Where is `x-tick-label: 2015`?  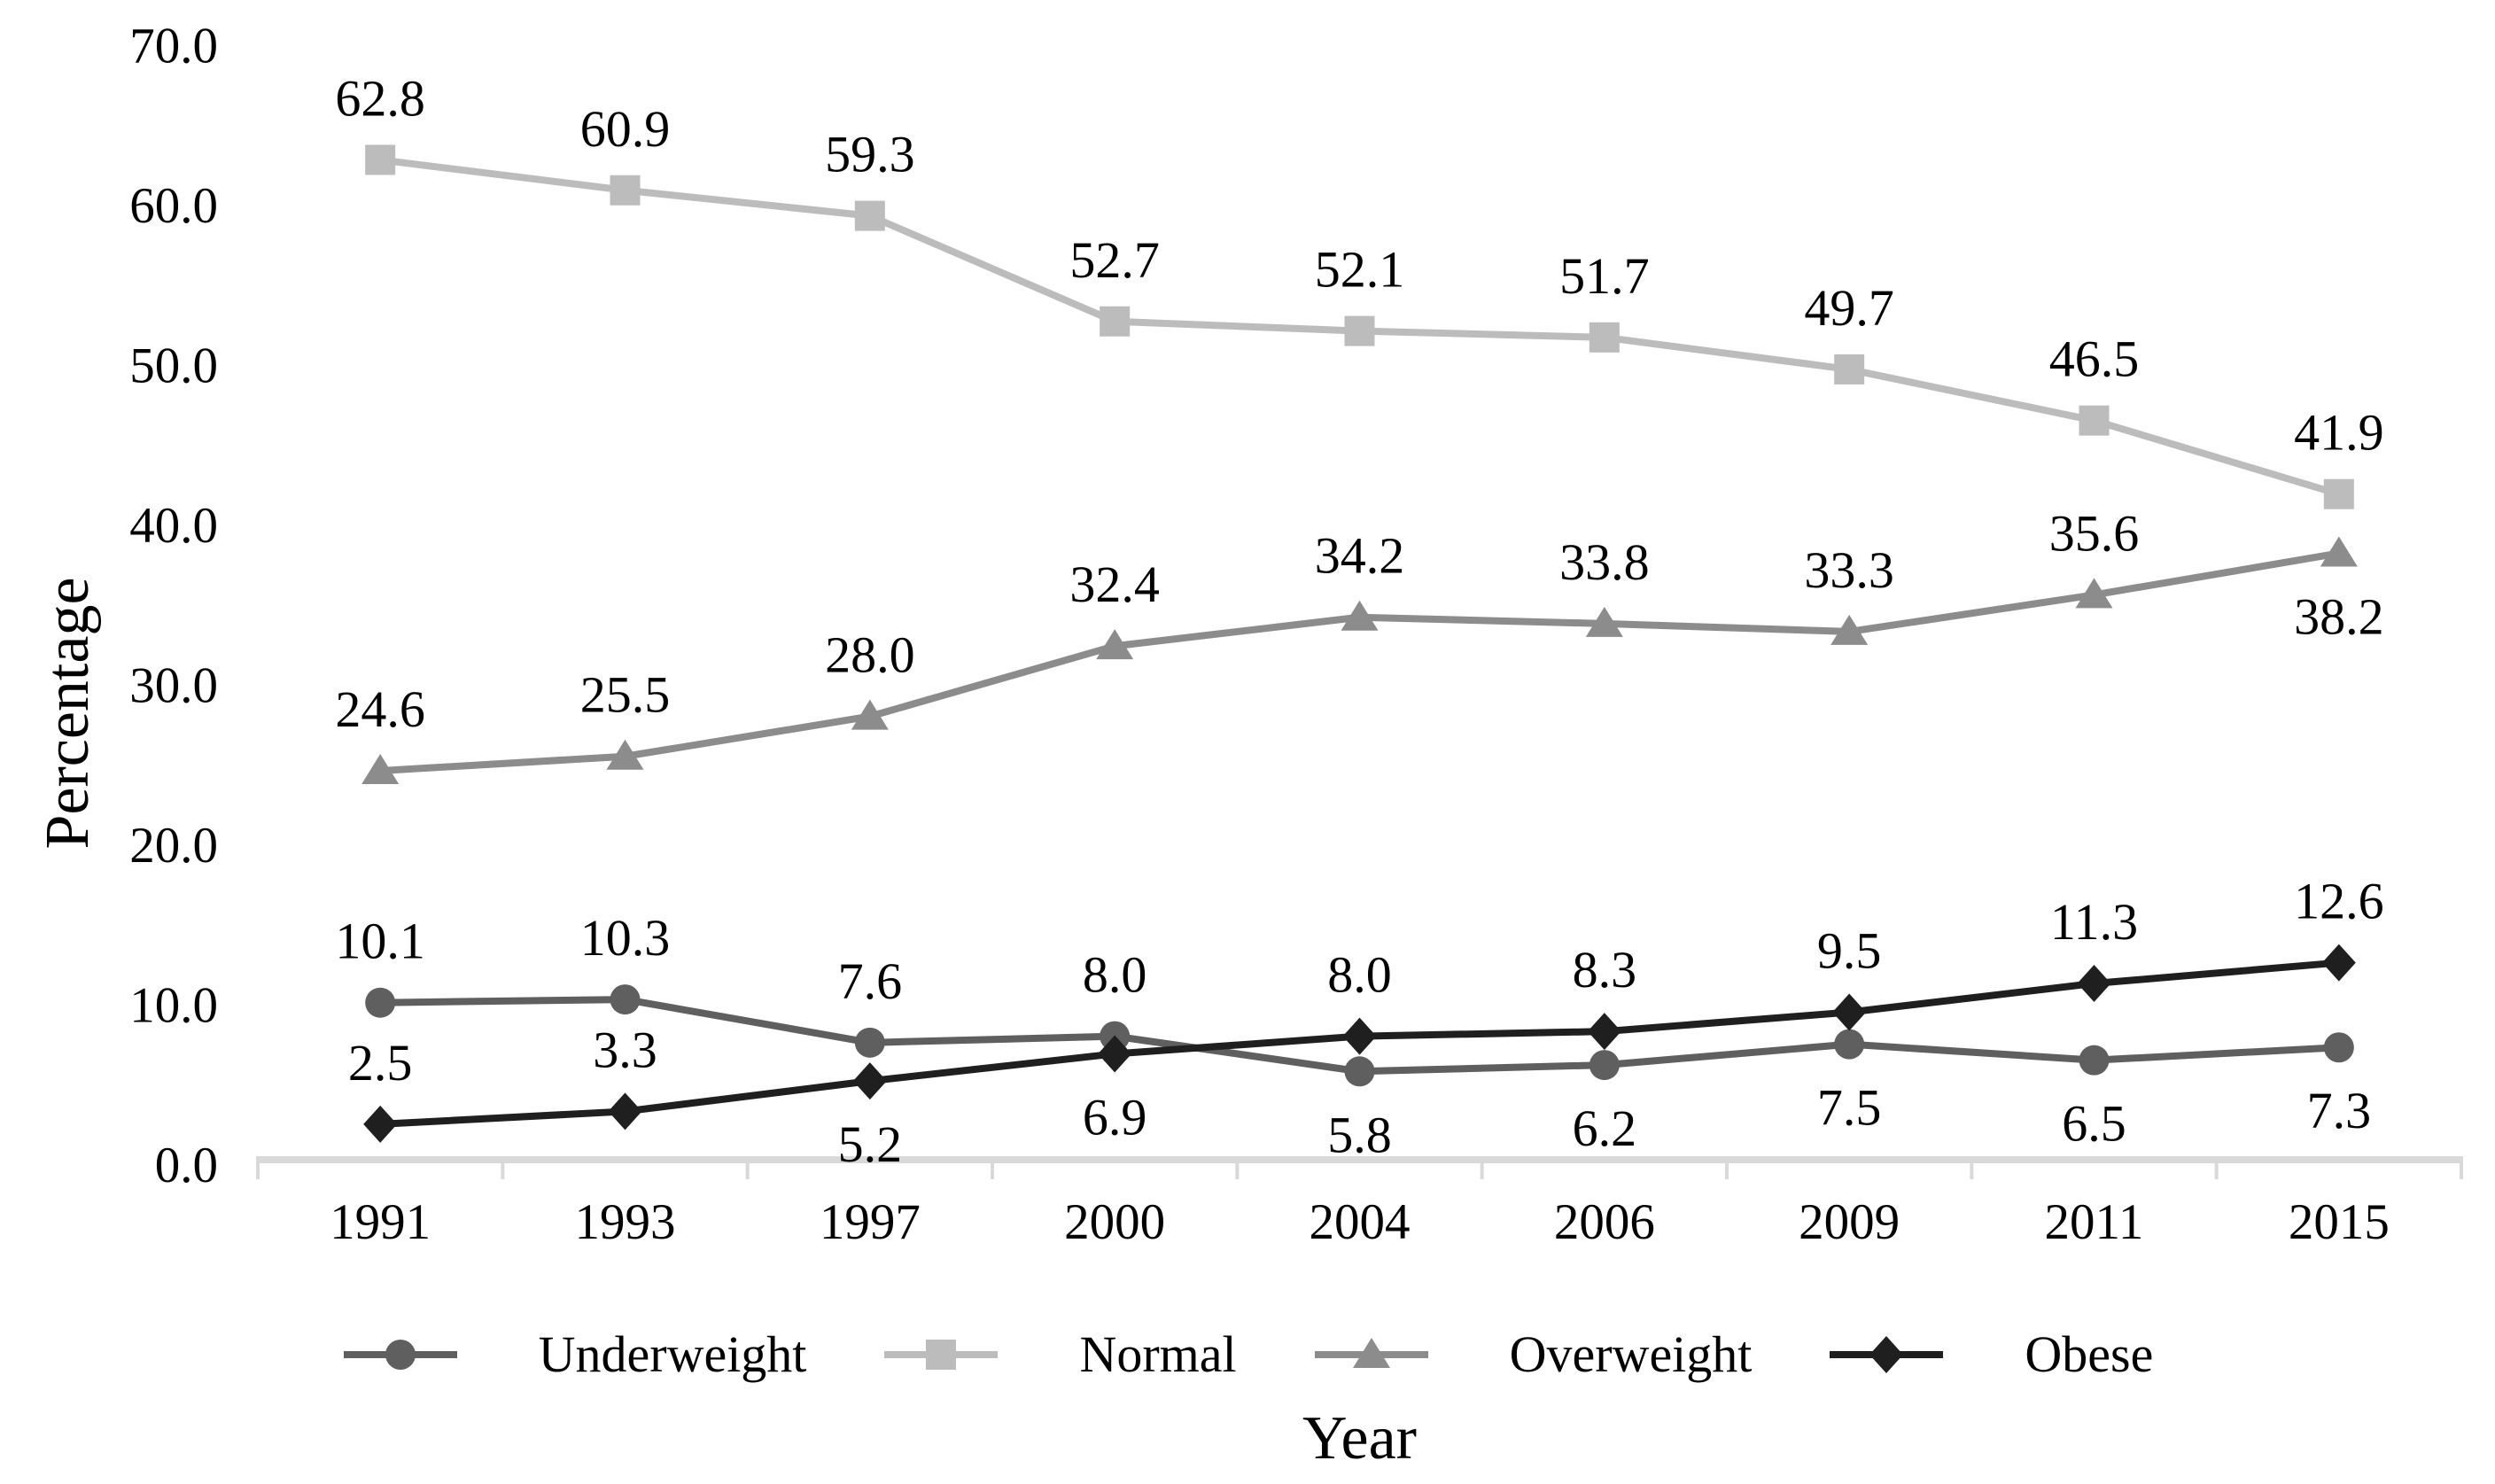 x-tick-label: 2015 is located at coordinates (2339, 1222).